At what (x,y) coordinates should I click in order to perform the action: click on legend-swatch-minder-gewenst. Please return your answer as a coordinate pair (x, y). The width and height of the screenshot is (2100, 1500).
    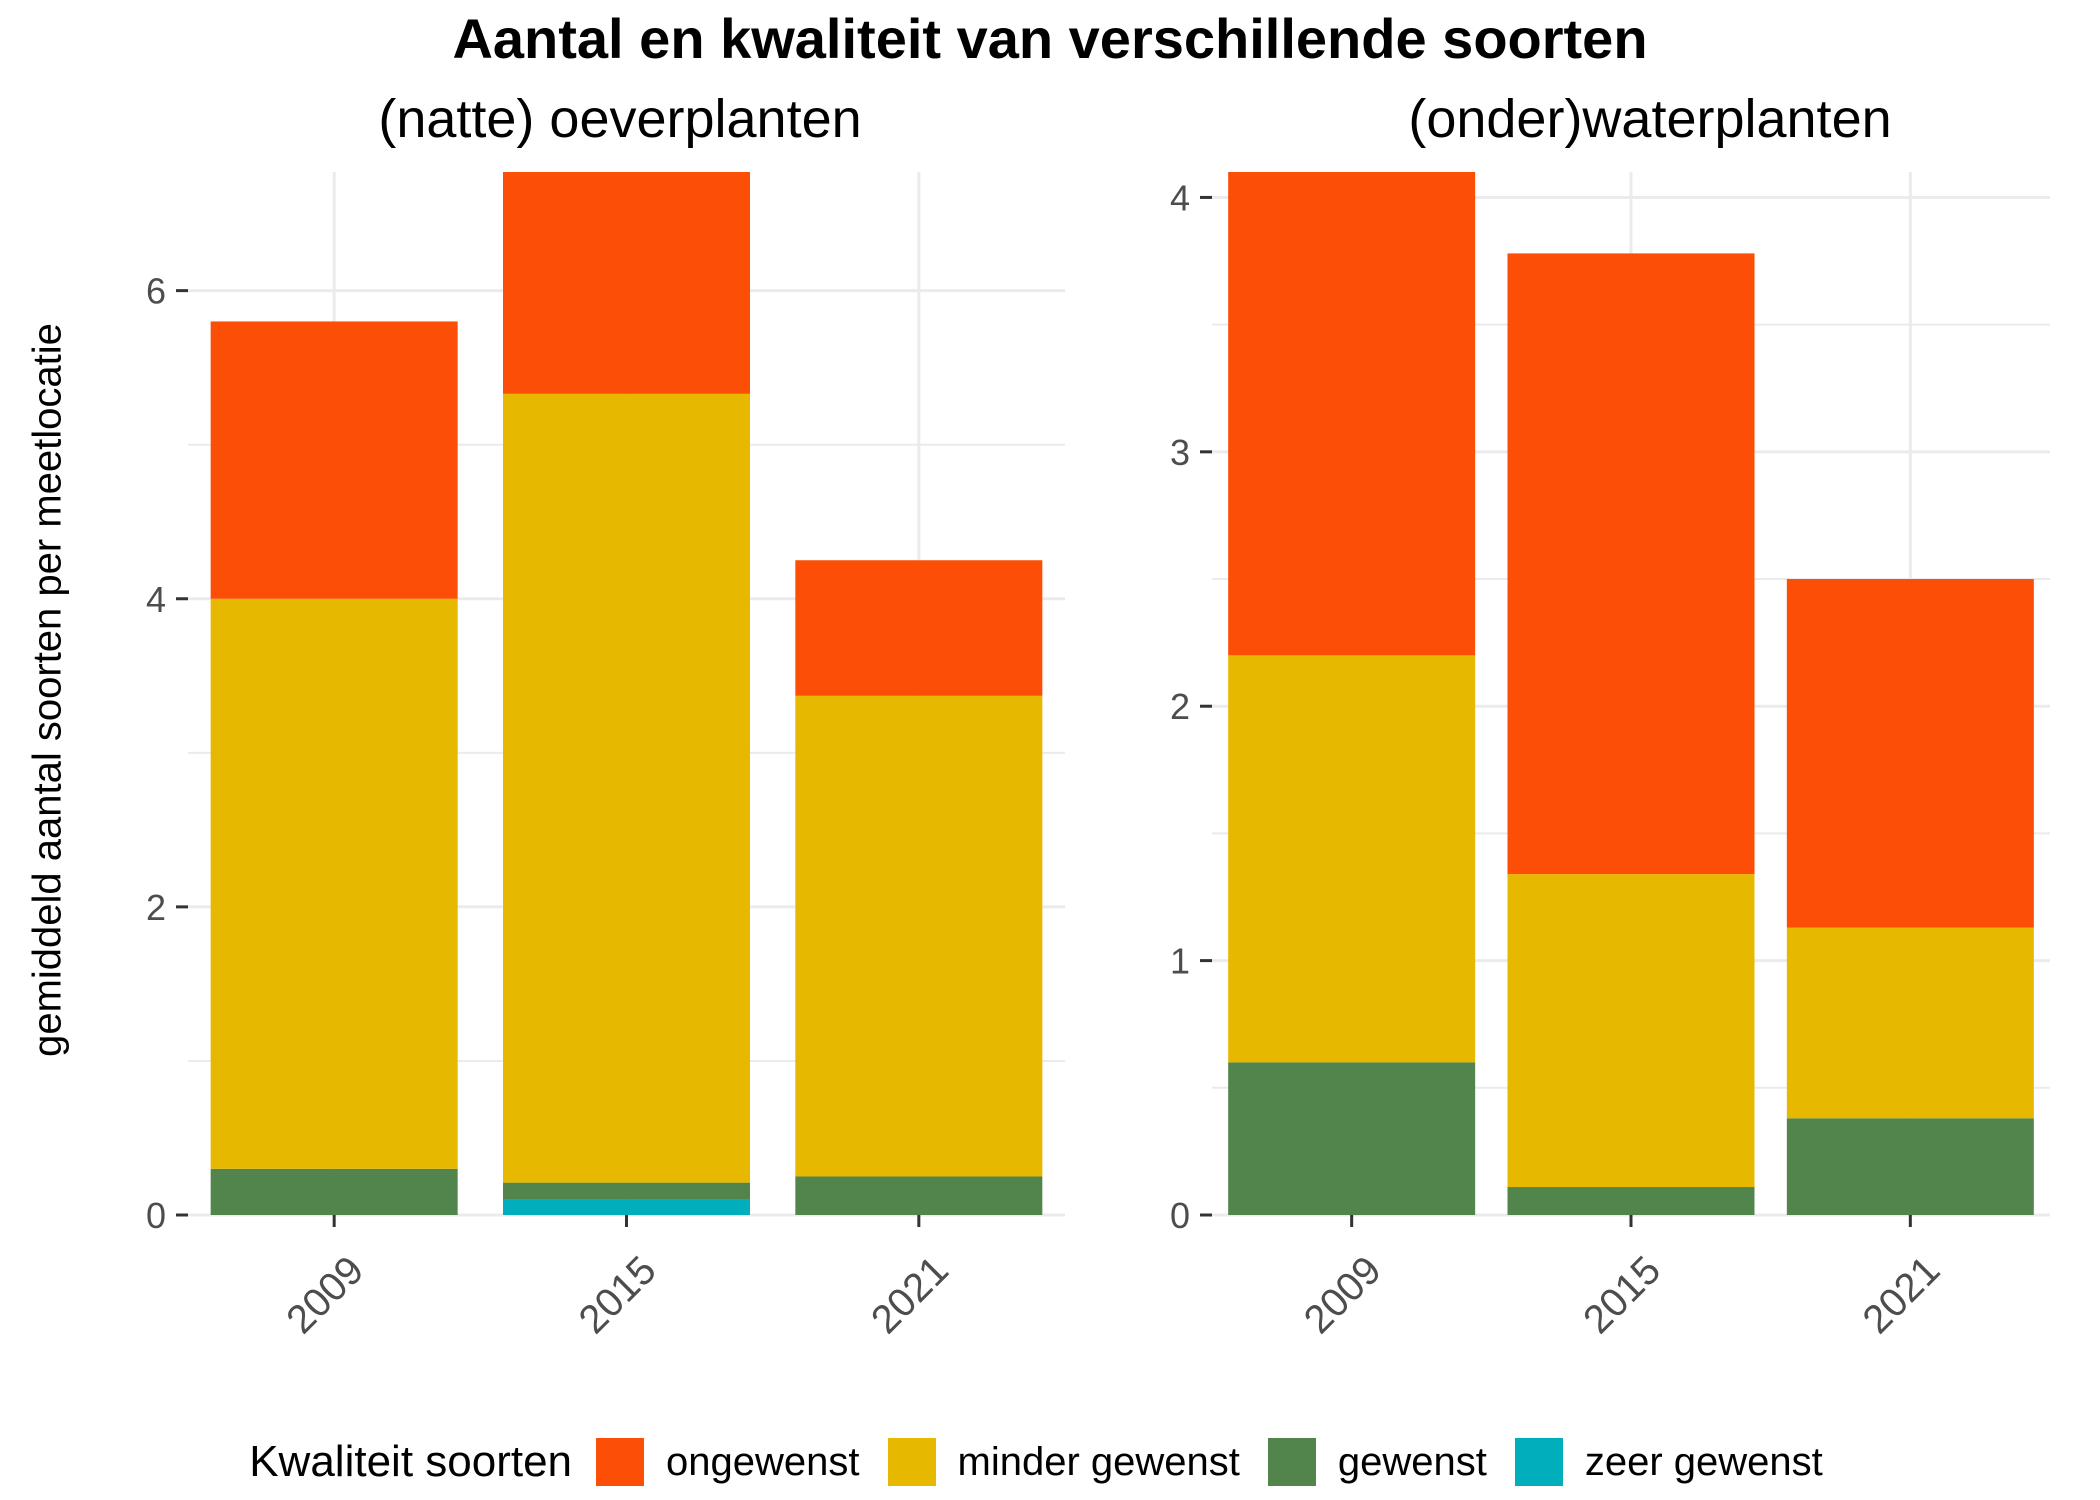
    Looking at the image, I should click on (911, 1462).